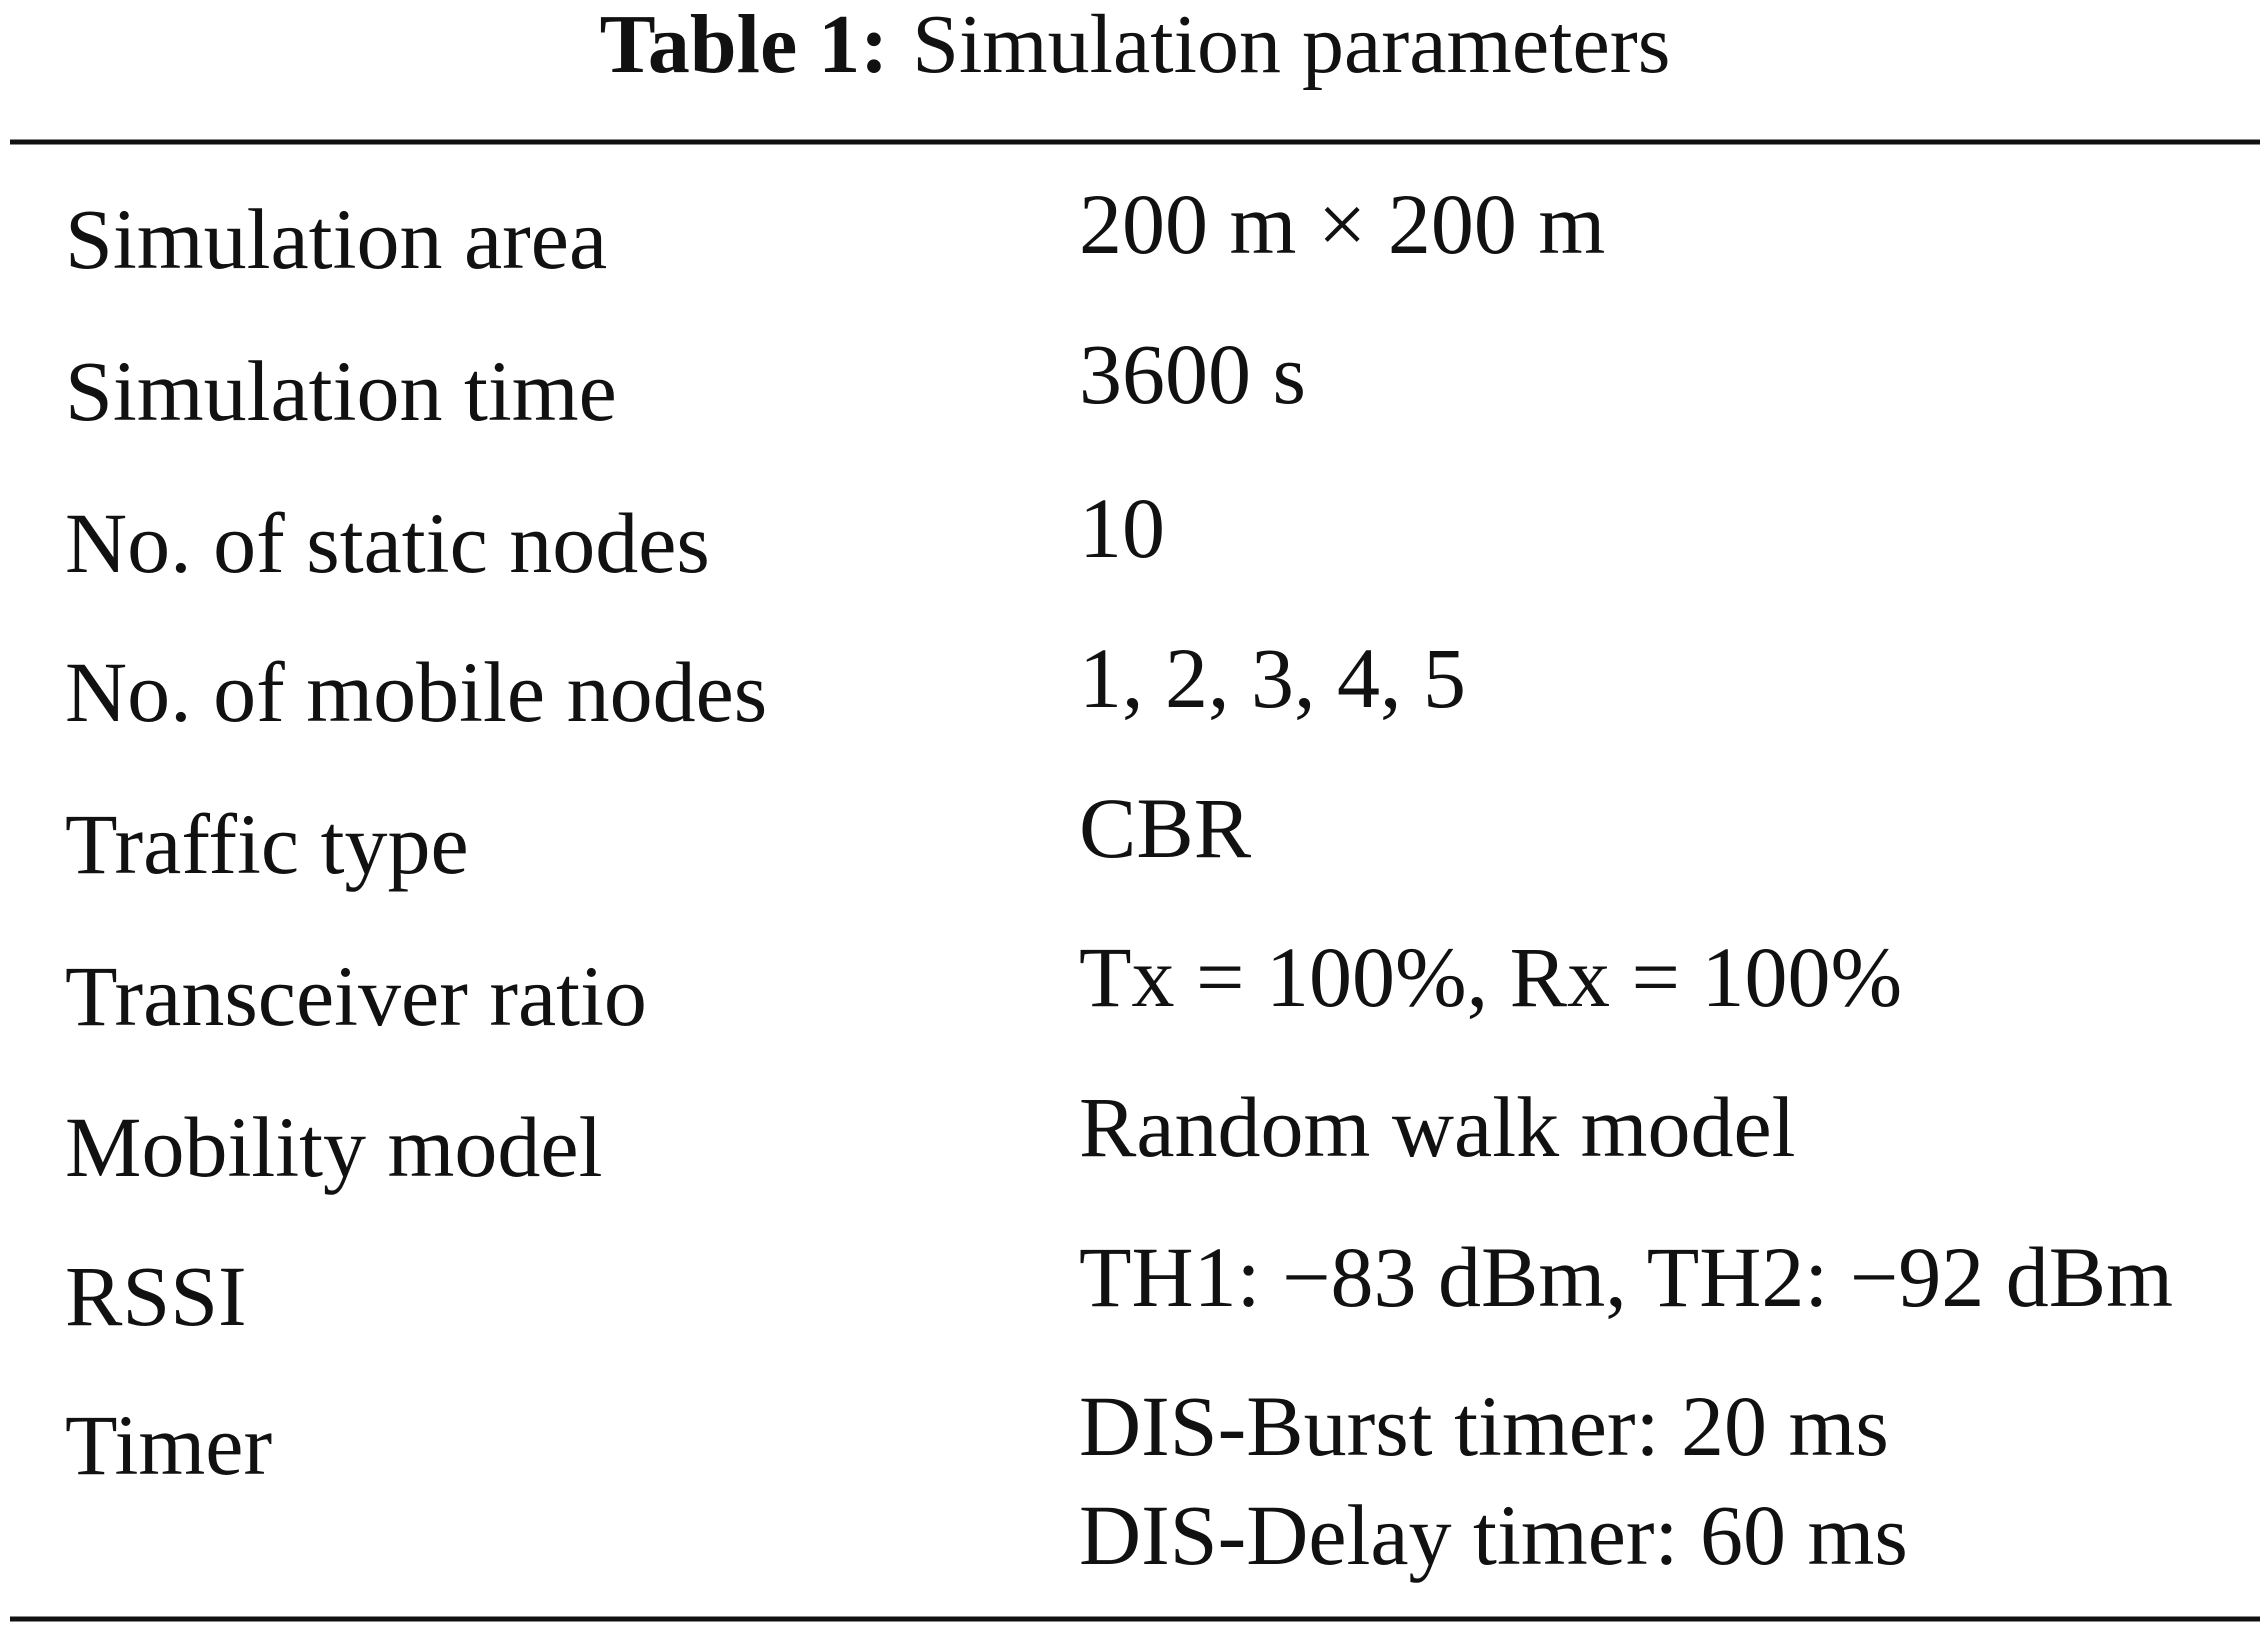  I want to click on caption-label: Table 1:, so click(744, 45).